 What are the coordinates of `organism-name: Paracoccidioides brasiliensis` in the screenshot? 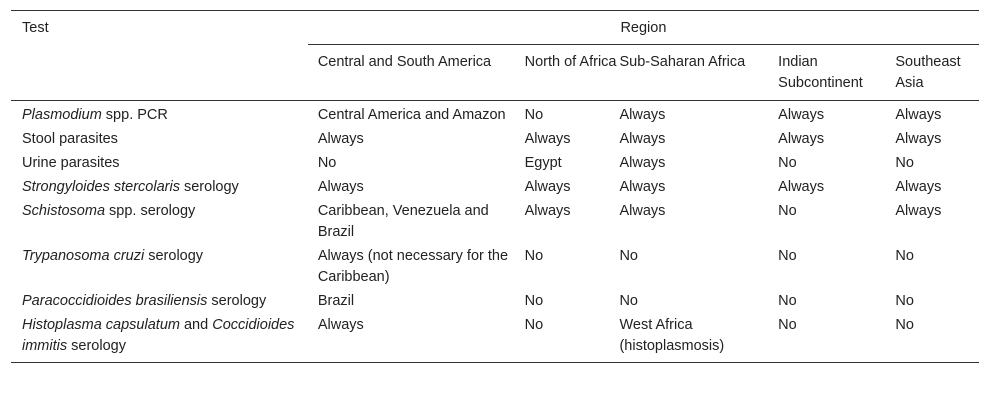 It's located at (115, 301).